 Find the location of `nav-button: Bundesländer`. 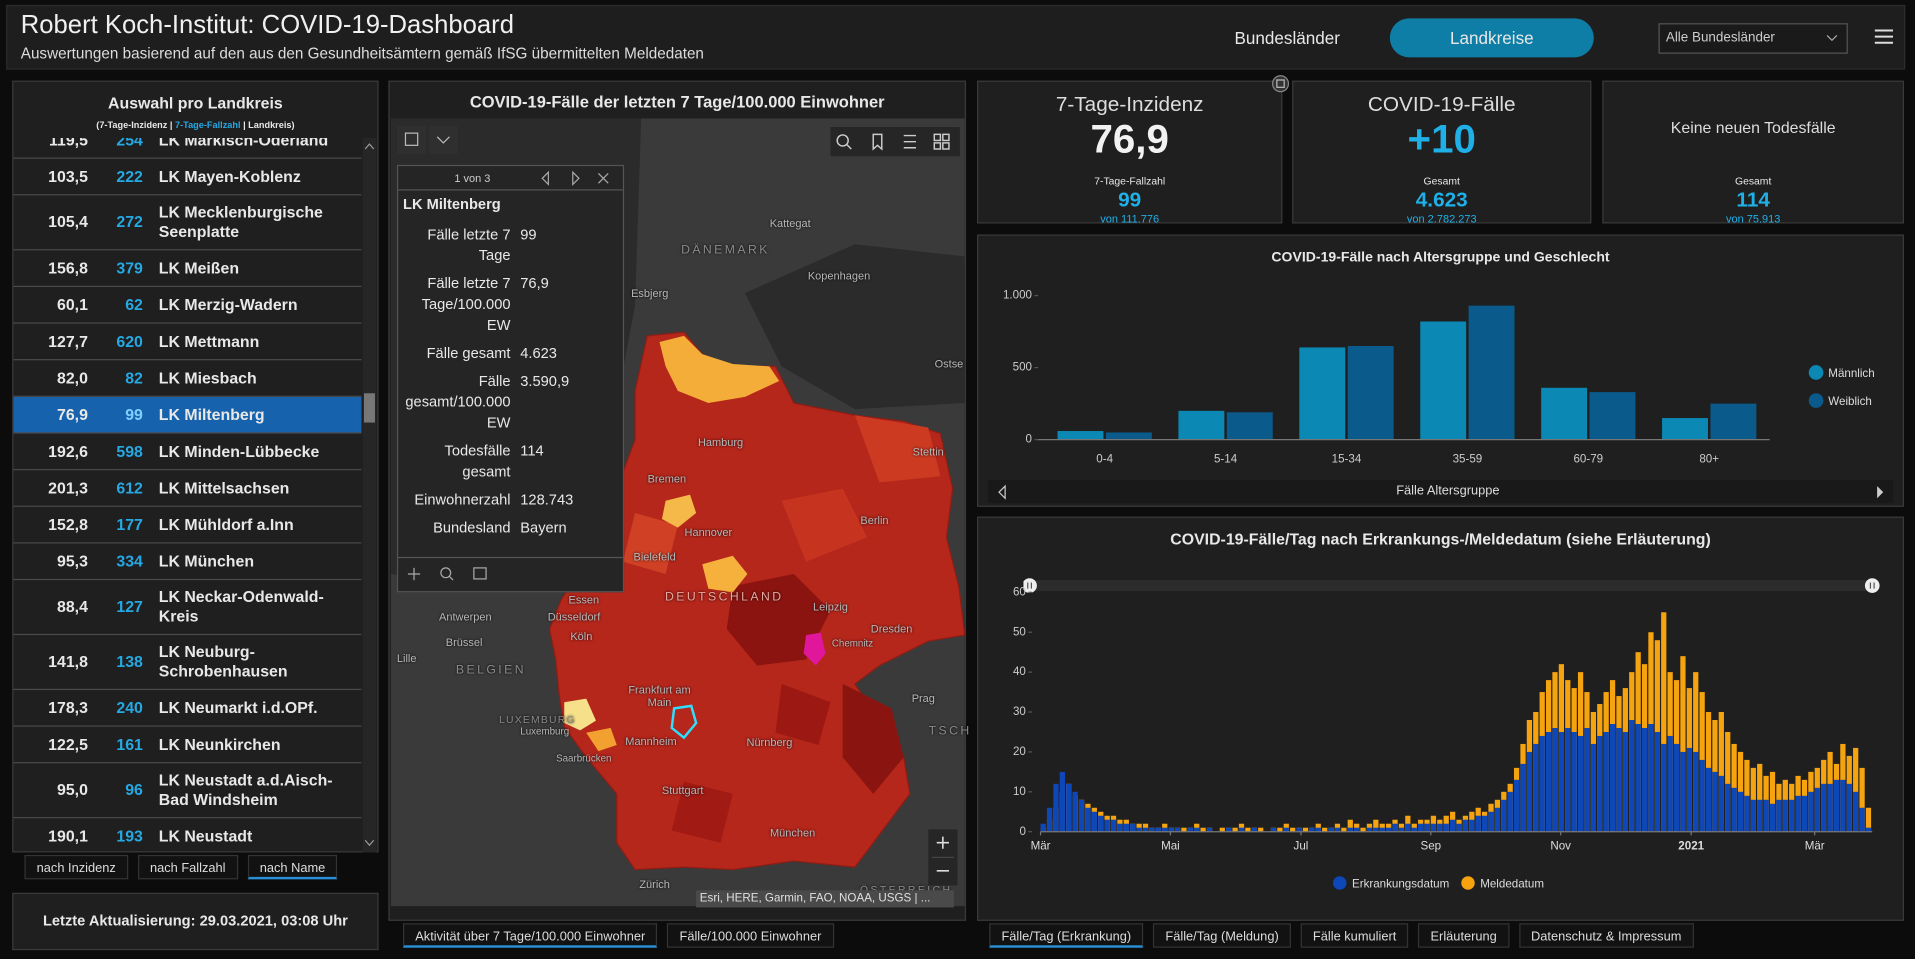

nav-button: Bundesländer is located at coordinates (1287, 38).